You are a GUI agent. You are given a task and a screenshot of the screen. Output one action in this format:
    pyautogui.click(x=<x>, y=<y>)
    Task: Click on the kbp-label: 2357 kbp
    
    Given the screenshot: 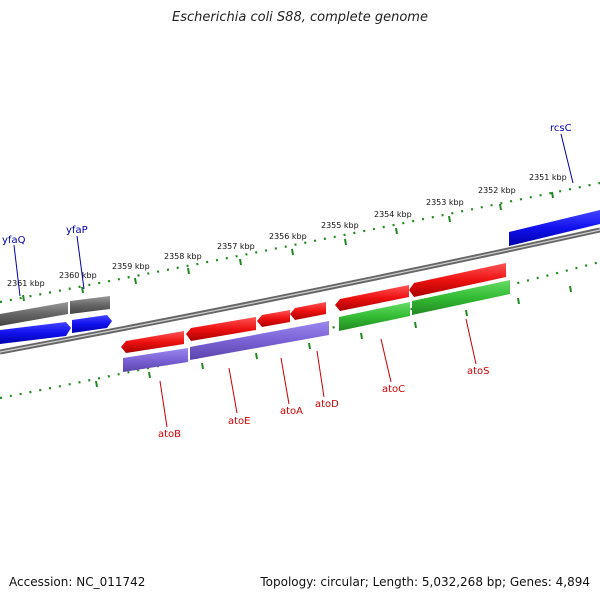 What is the action you would take?
    pyautogui.click(x=236, y=246)
    